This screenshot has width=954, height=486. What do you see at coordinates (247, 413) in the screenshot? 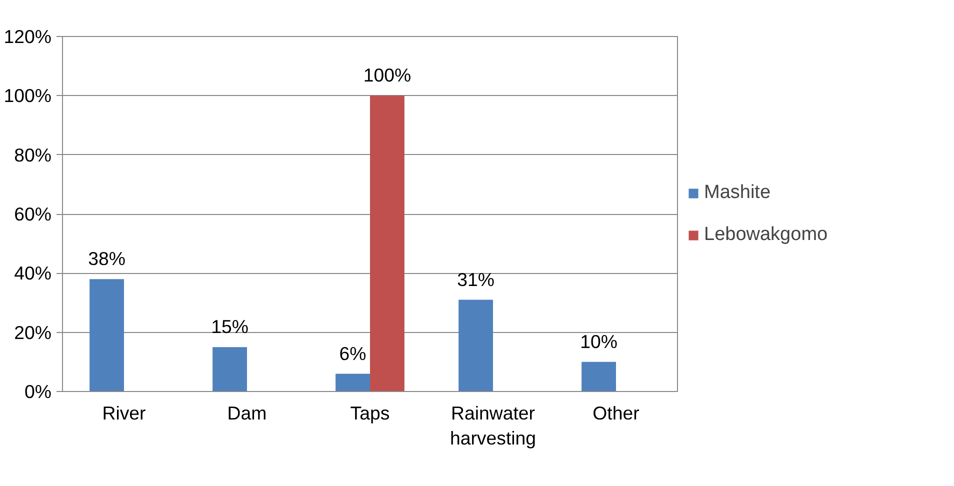
I see `x-tick-label: Dam` at bounding box center [247, 413].